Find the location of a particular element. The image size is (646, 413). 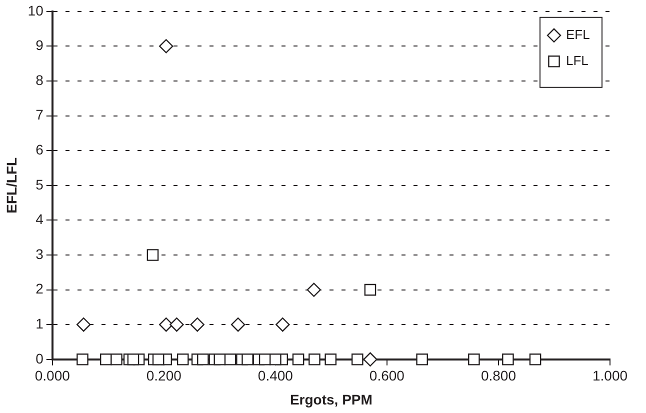

y-tick-label: 2 is located at coordinates (40, 288).